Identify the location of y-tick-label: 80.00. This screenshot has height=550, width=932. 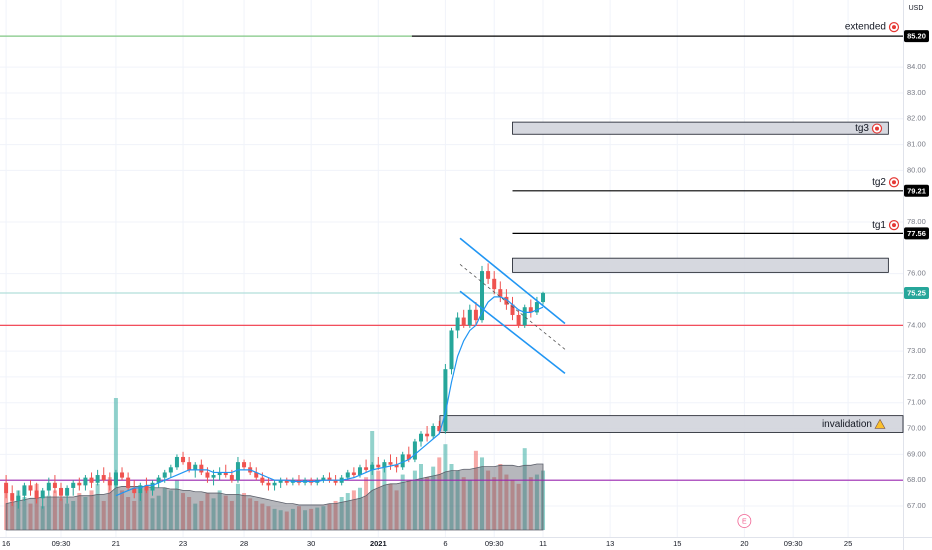
(916, 169).